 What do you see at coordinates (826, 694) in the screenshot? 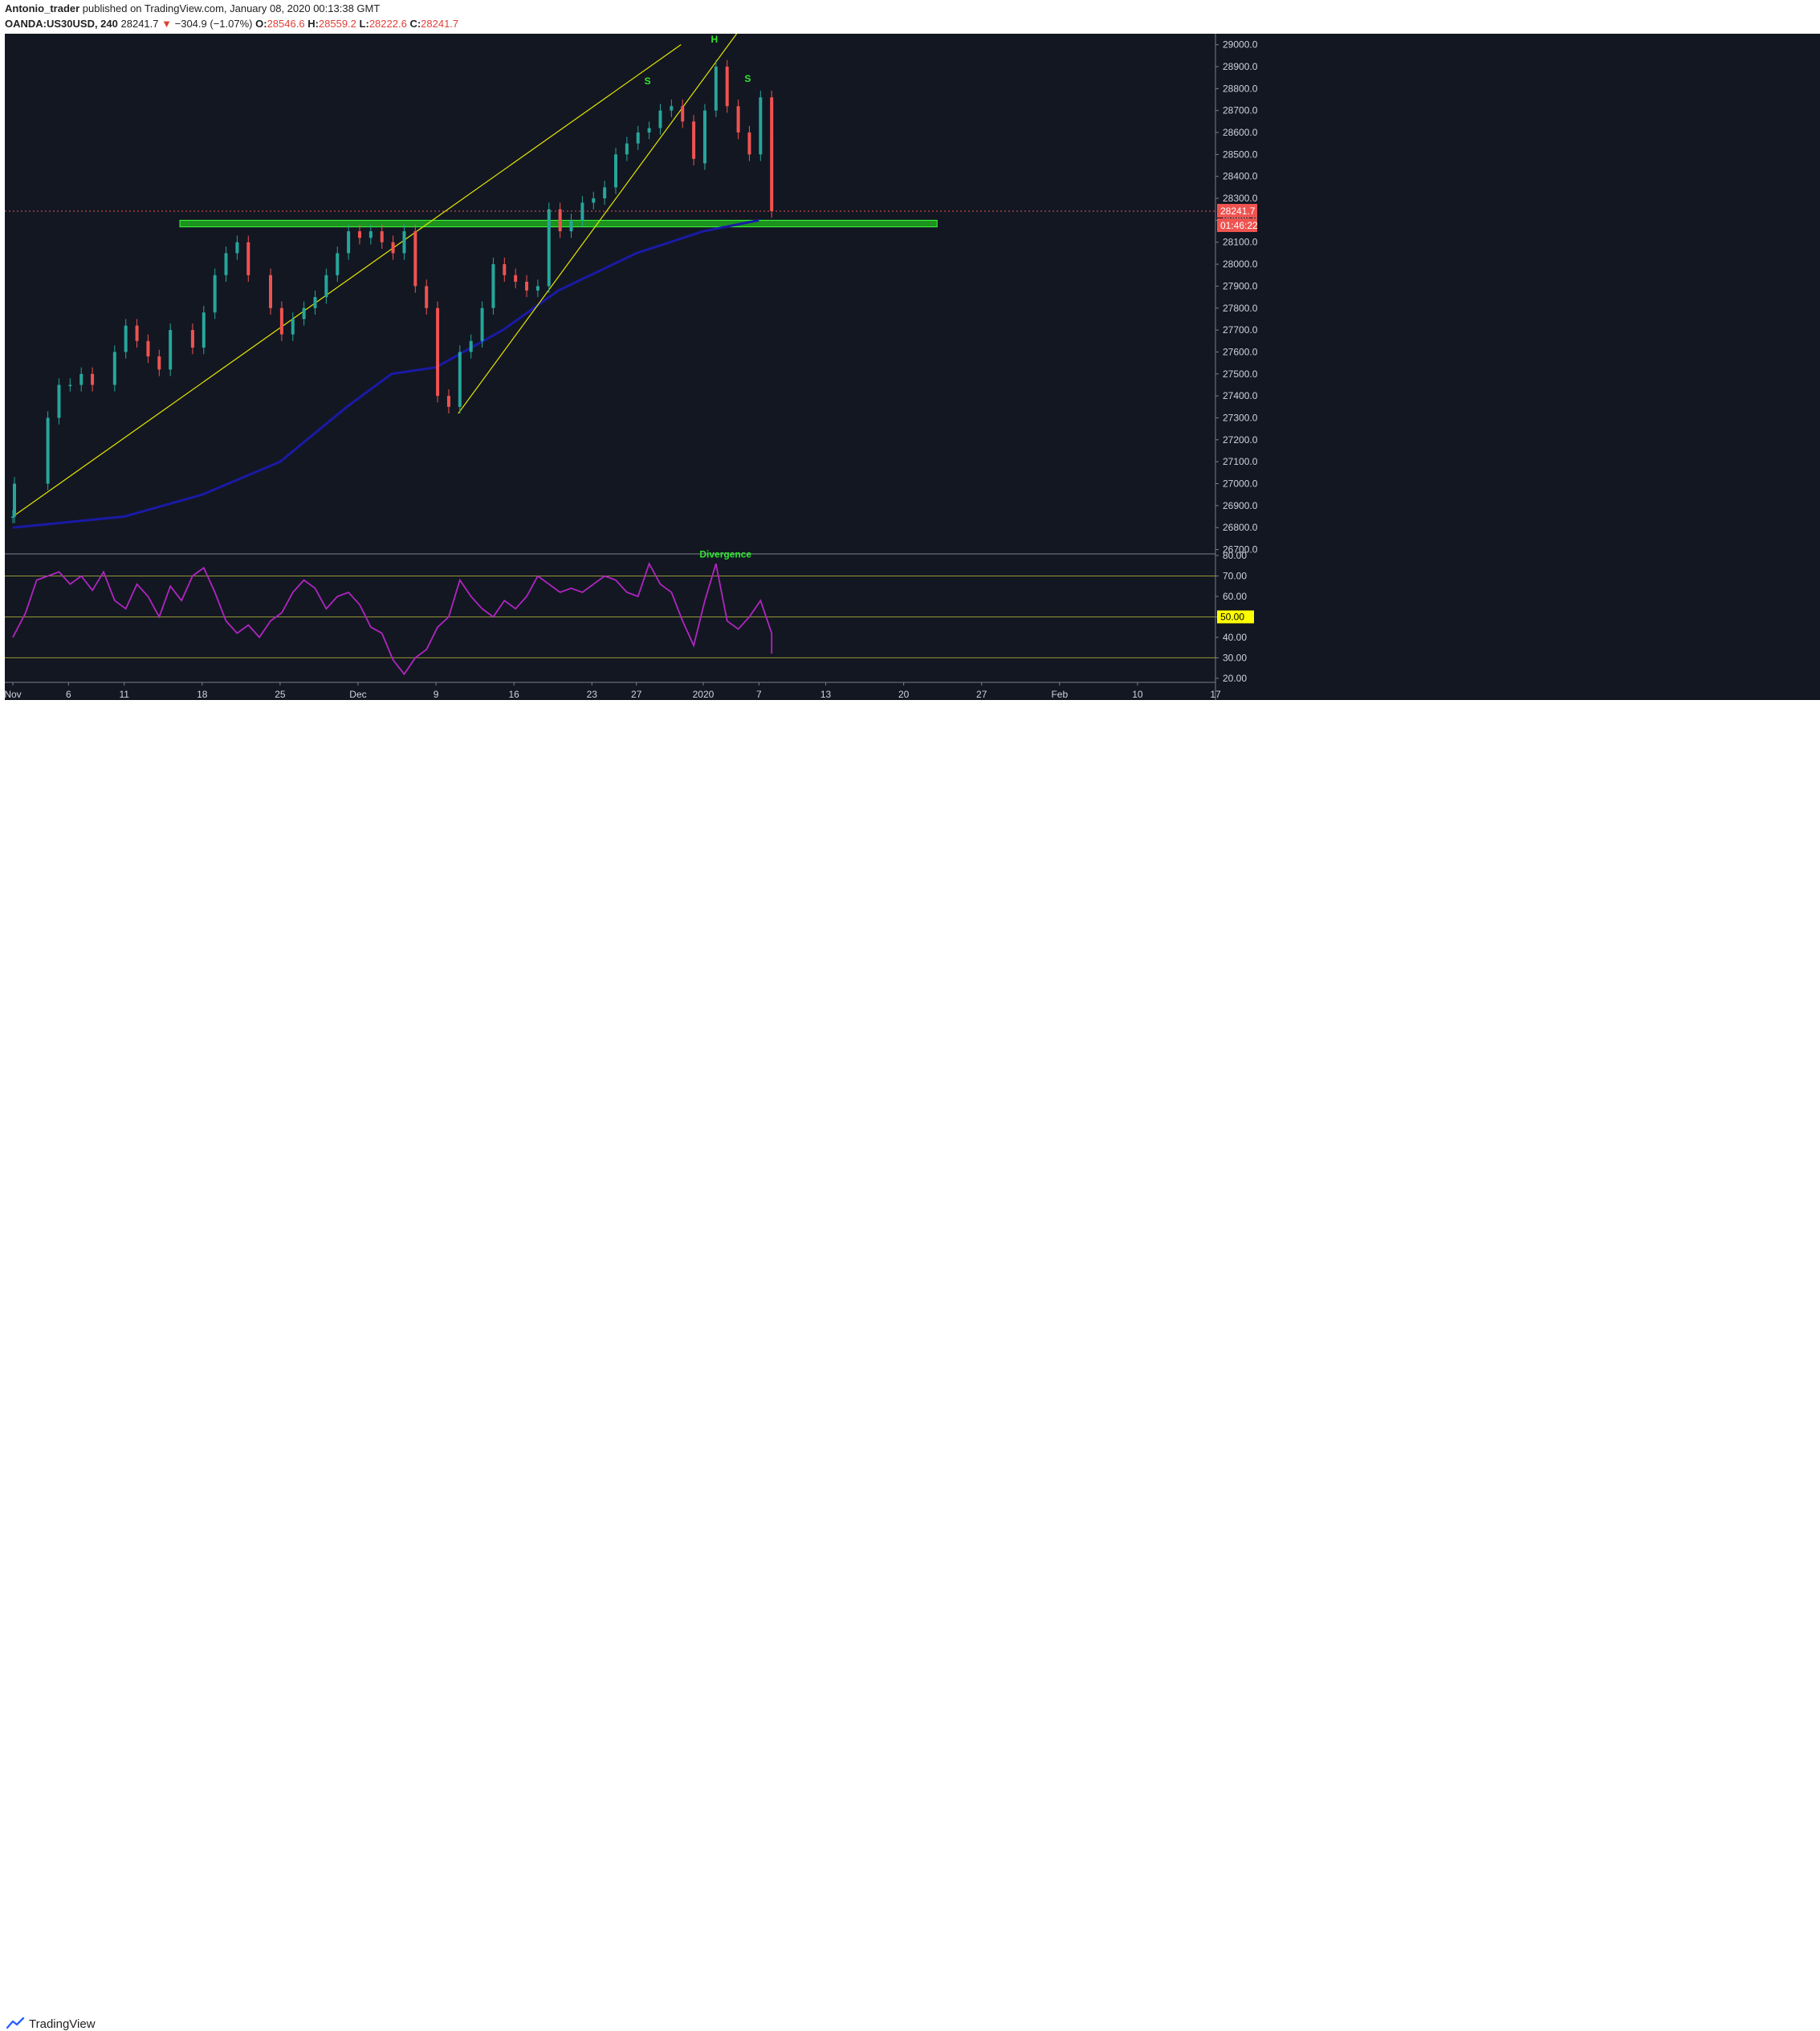
I see `time-tick-label: 13` at bounding box center [826, 694].